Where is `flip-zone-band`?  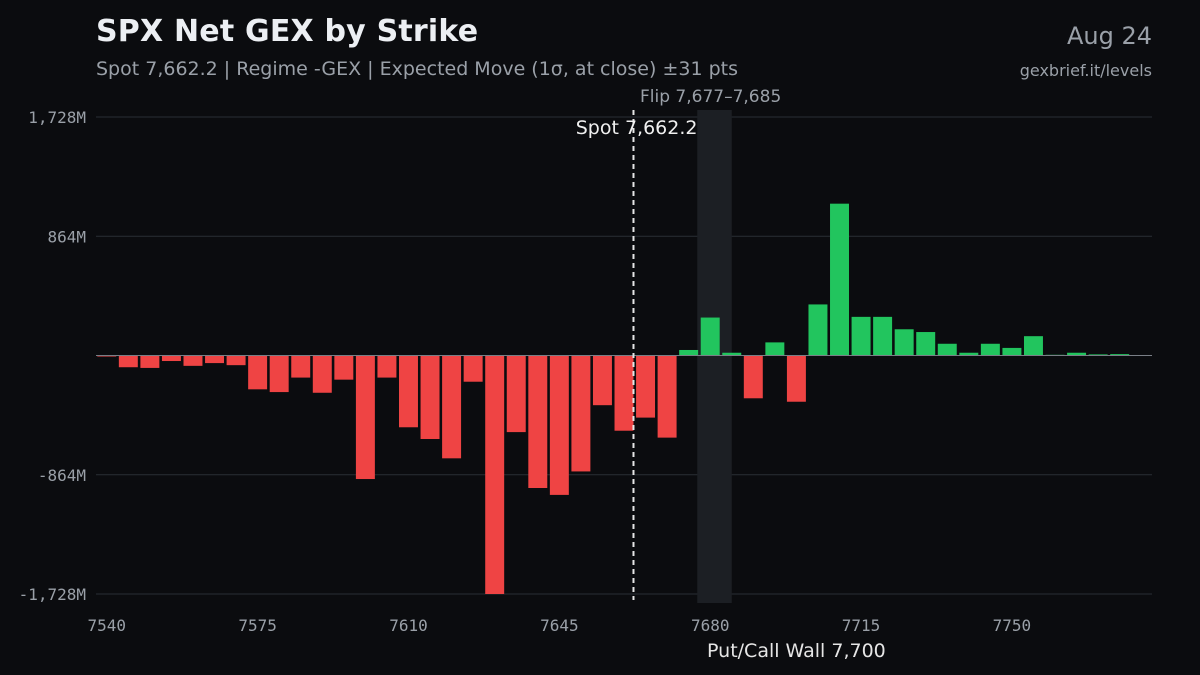
flip-zone-band is located at coordinates (714, 356).